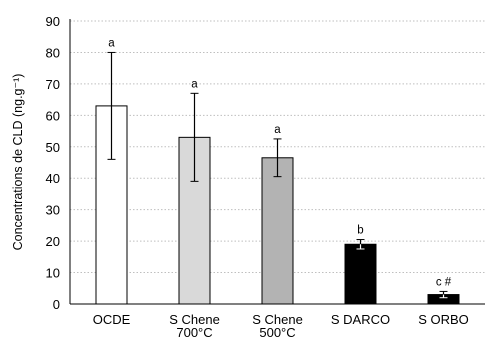 The width and height of the screenshot is (489, 338). I want to click on significance-label: c #, so click(444, 282).